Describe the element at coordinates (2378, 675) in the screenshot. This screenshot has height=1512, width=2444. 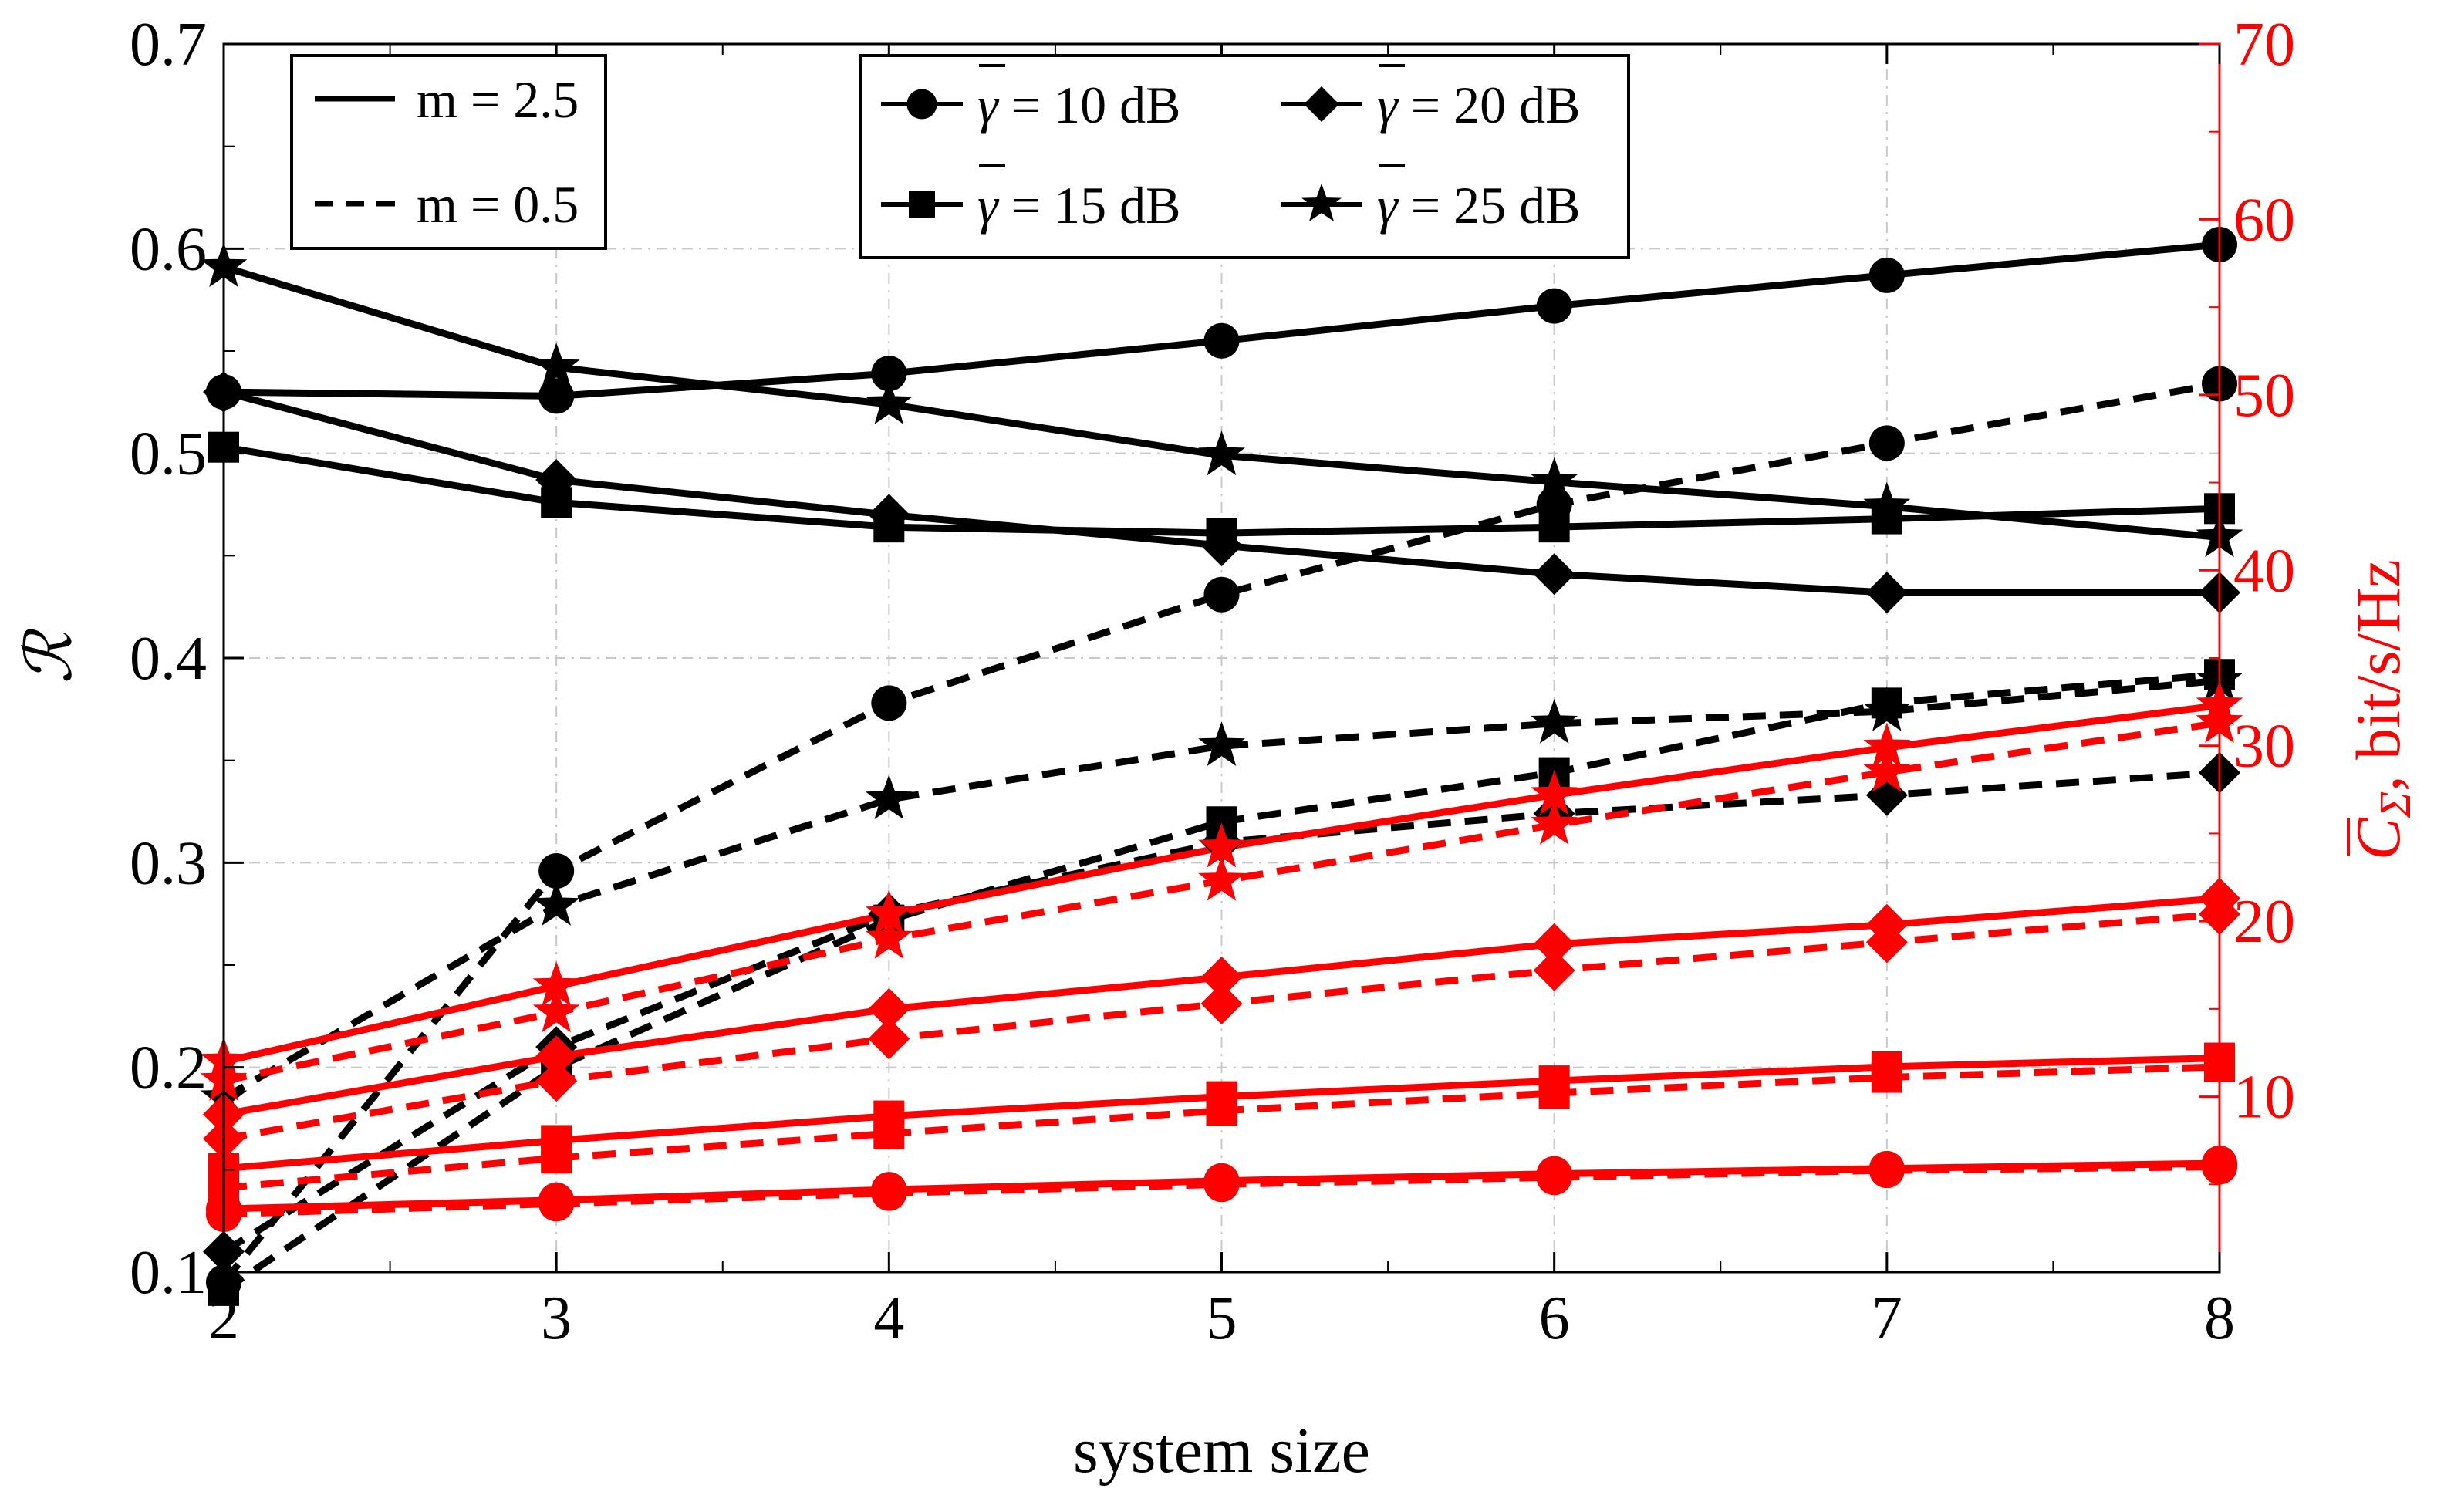
I see `y-right-label-rest: , bit/s/Hz` at that location.